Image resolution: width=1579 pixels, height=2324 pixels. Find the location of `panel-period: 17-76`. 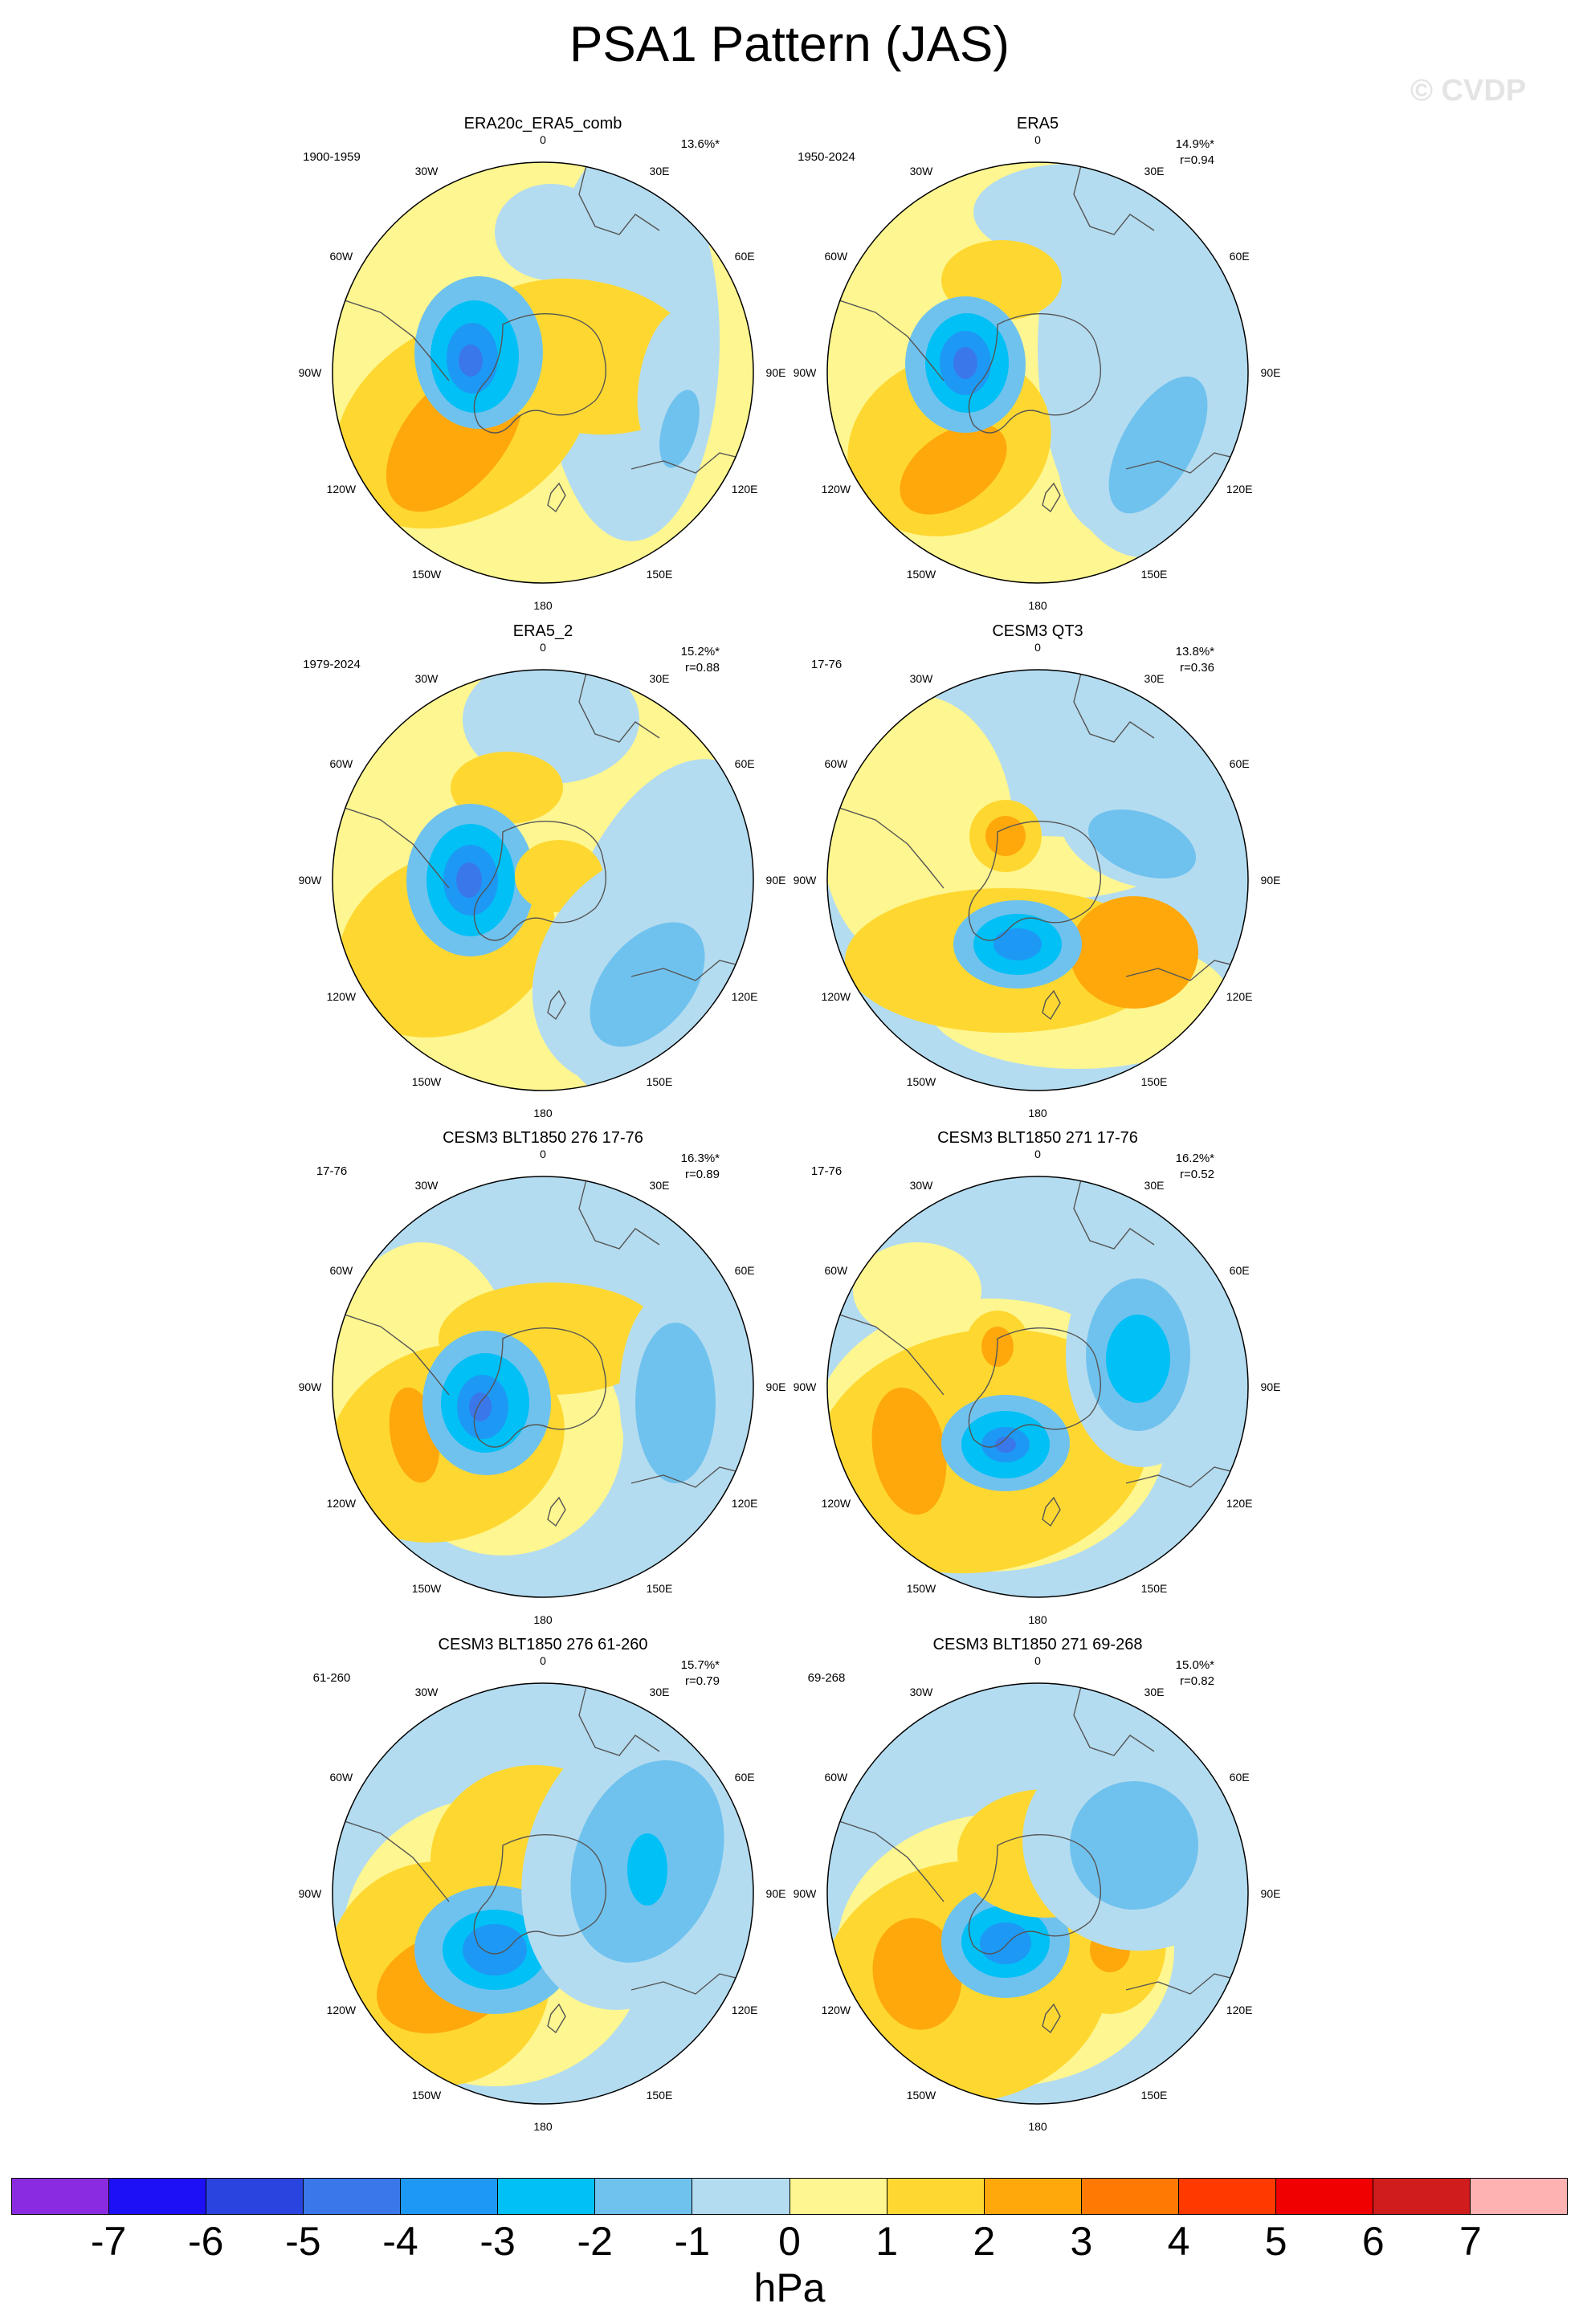

panel-period: 17-76 is located at coordinates (826, 665).